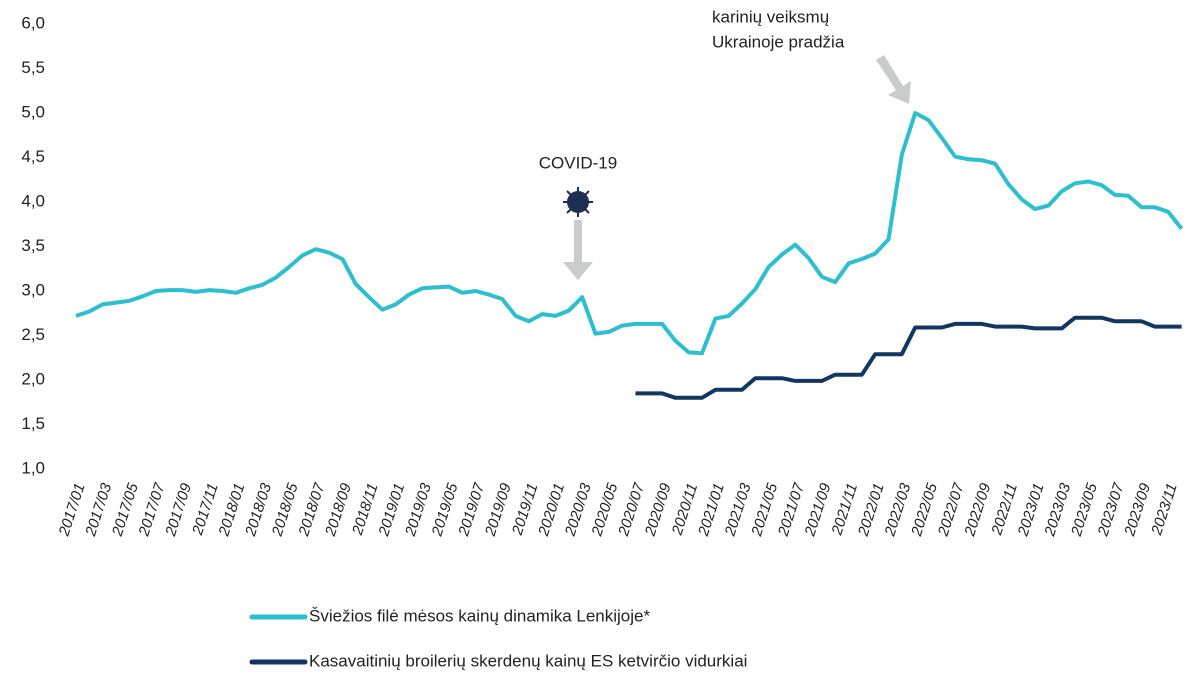  What do you see at coordinates (33, 423) in the screenshot?
I see `y-tick-label: 1,5` at bounding box center [33, 423].